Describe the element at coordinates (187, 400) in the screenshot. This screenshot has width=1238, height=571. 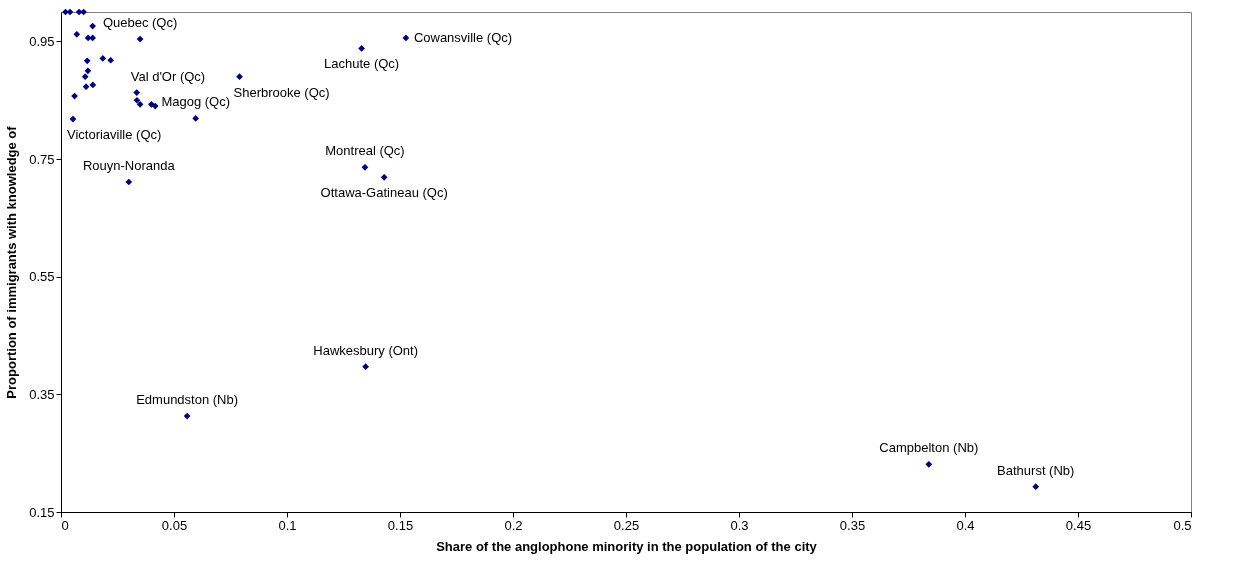
I see `annotation: Edmundston (Nb)` at that location.